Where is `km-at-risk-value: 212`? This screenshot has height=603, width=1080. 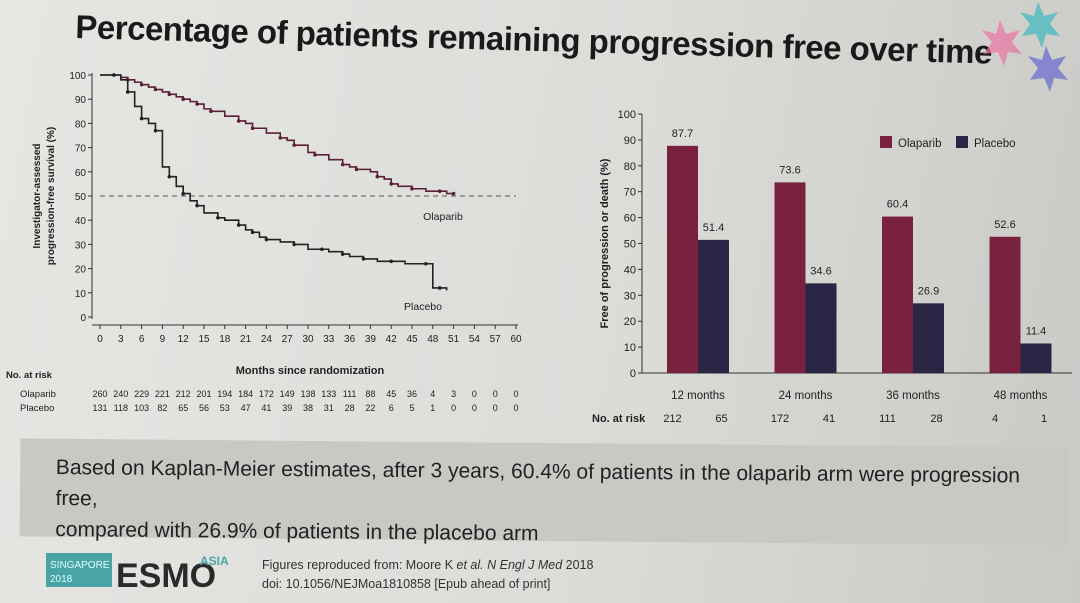
km-at-risk-value: 212 is located at coordinates (183, 394).